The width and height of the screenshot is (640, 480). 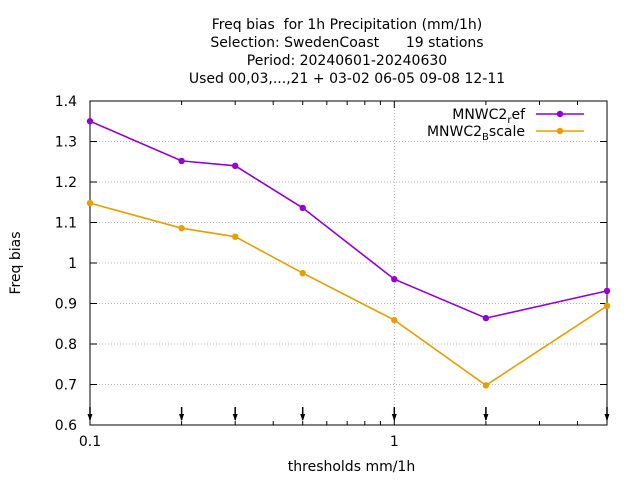 What do you see at coordinates (351, 467) in the screenshot?
I see `x-axis-label: thresholds mm/1h` at bounding box center [351, 467].